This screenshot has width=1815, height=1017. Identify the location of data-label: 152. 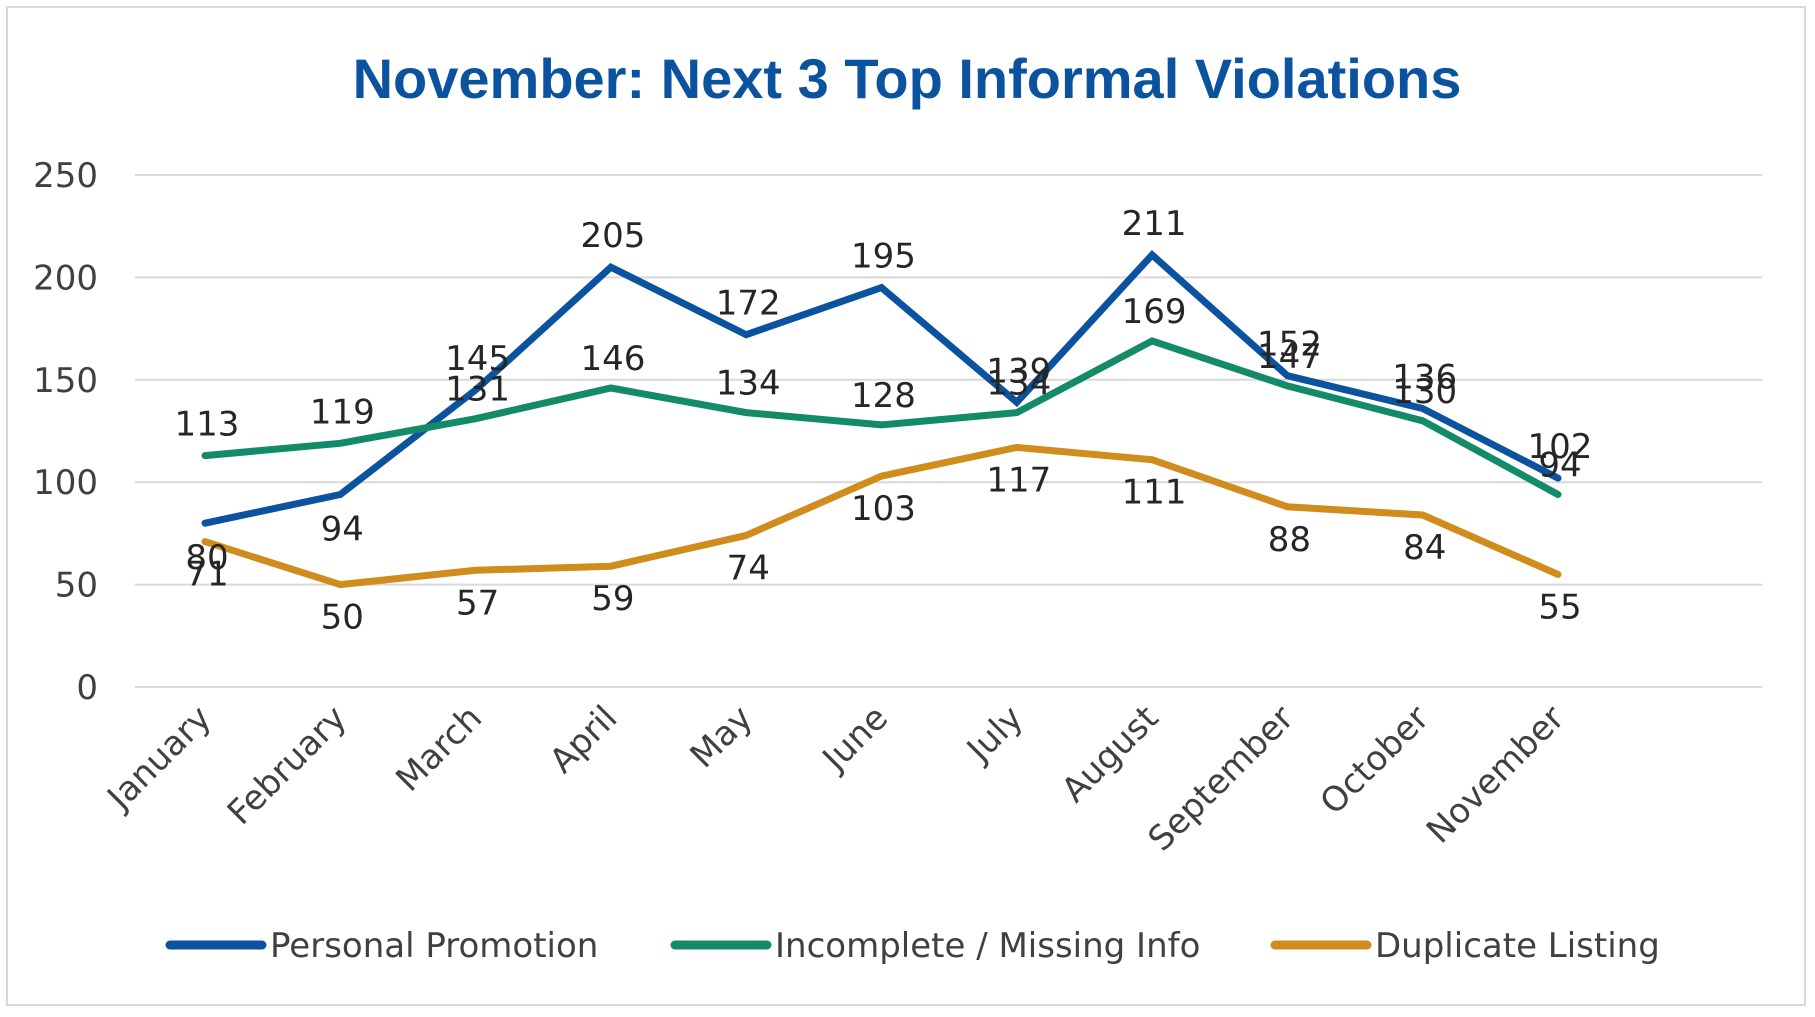
(1289, 345).